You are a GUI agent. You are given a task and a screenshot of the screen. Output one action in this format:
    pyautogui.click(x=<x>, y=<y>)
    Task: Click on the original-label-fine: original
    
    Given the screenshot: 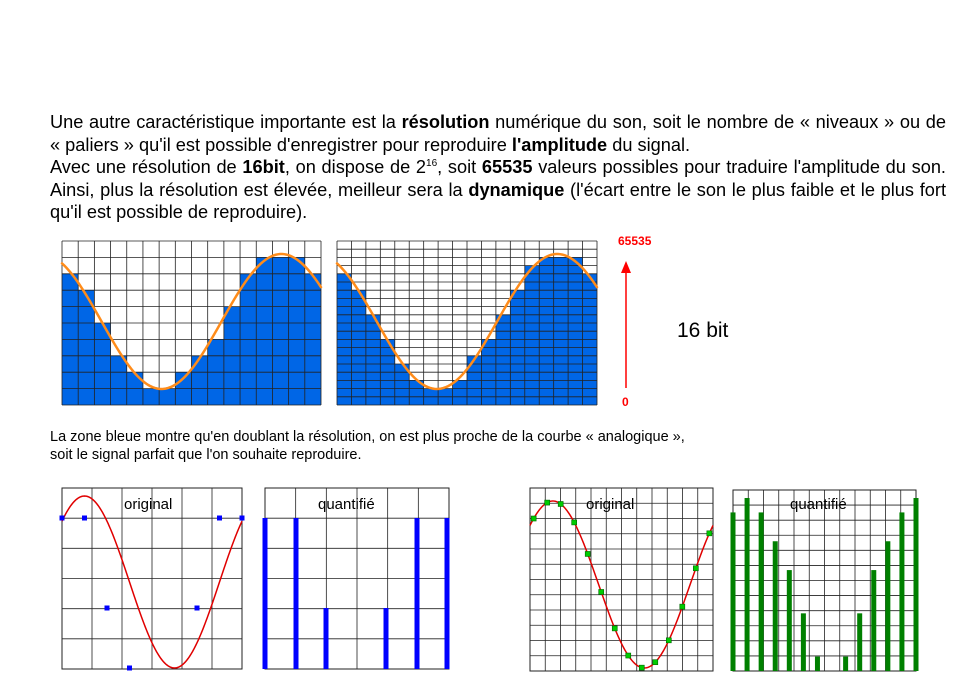 What is the action you would take?
    pyautogui.click(x=610, y=504)
    